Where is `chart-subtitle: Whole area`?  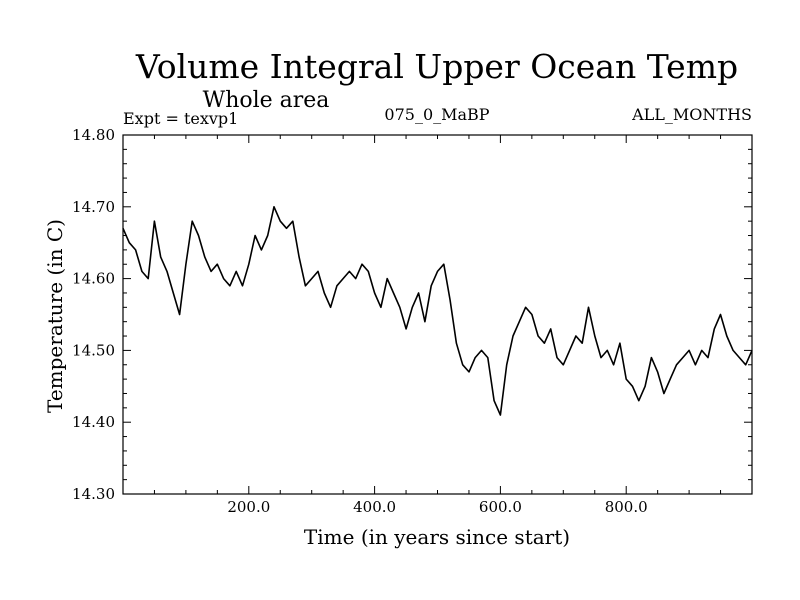 chart-subtitle: Whole area is located at coordinates (266, 100).